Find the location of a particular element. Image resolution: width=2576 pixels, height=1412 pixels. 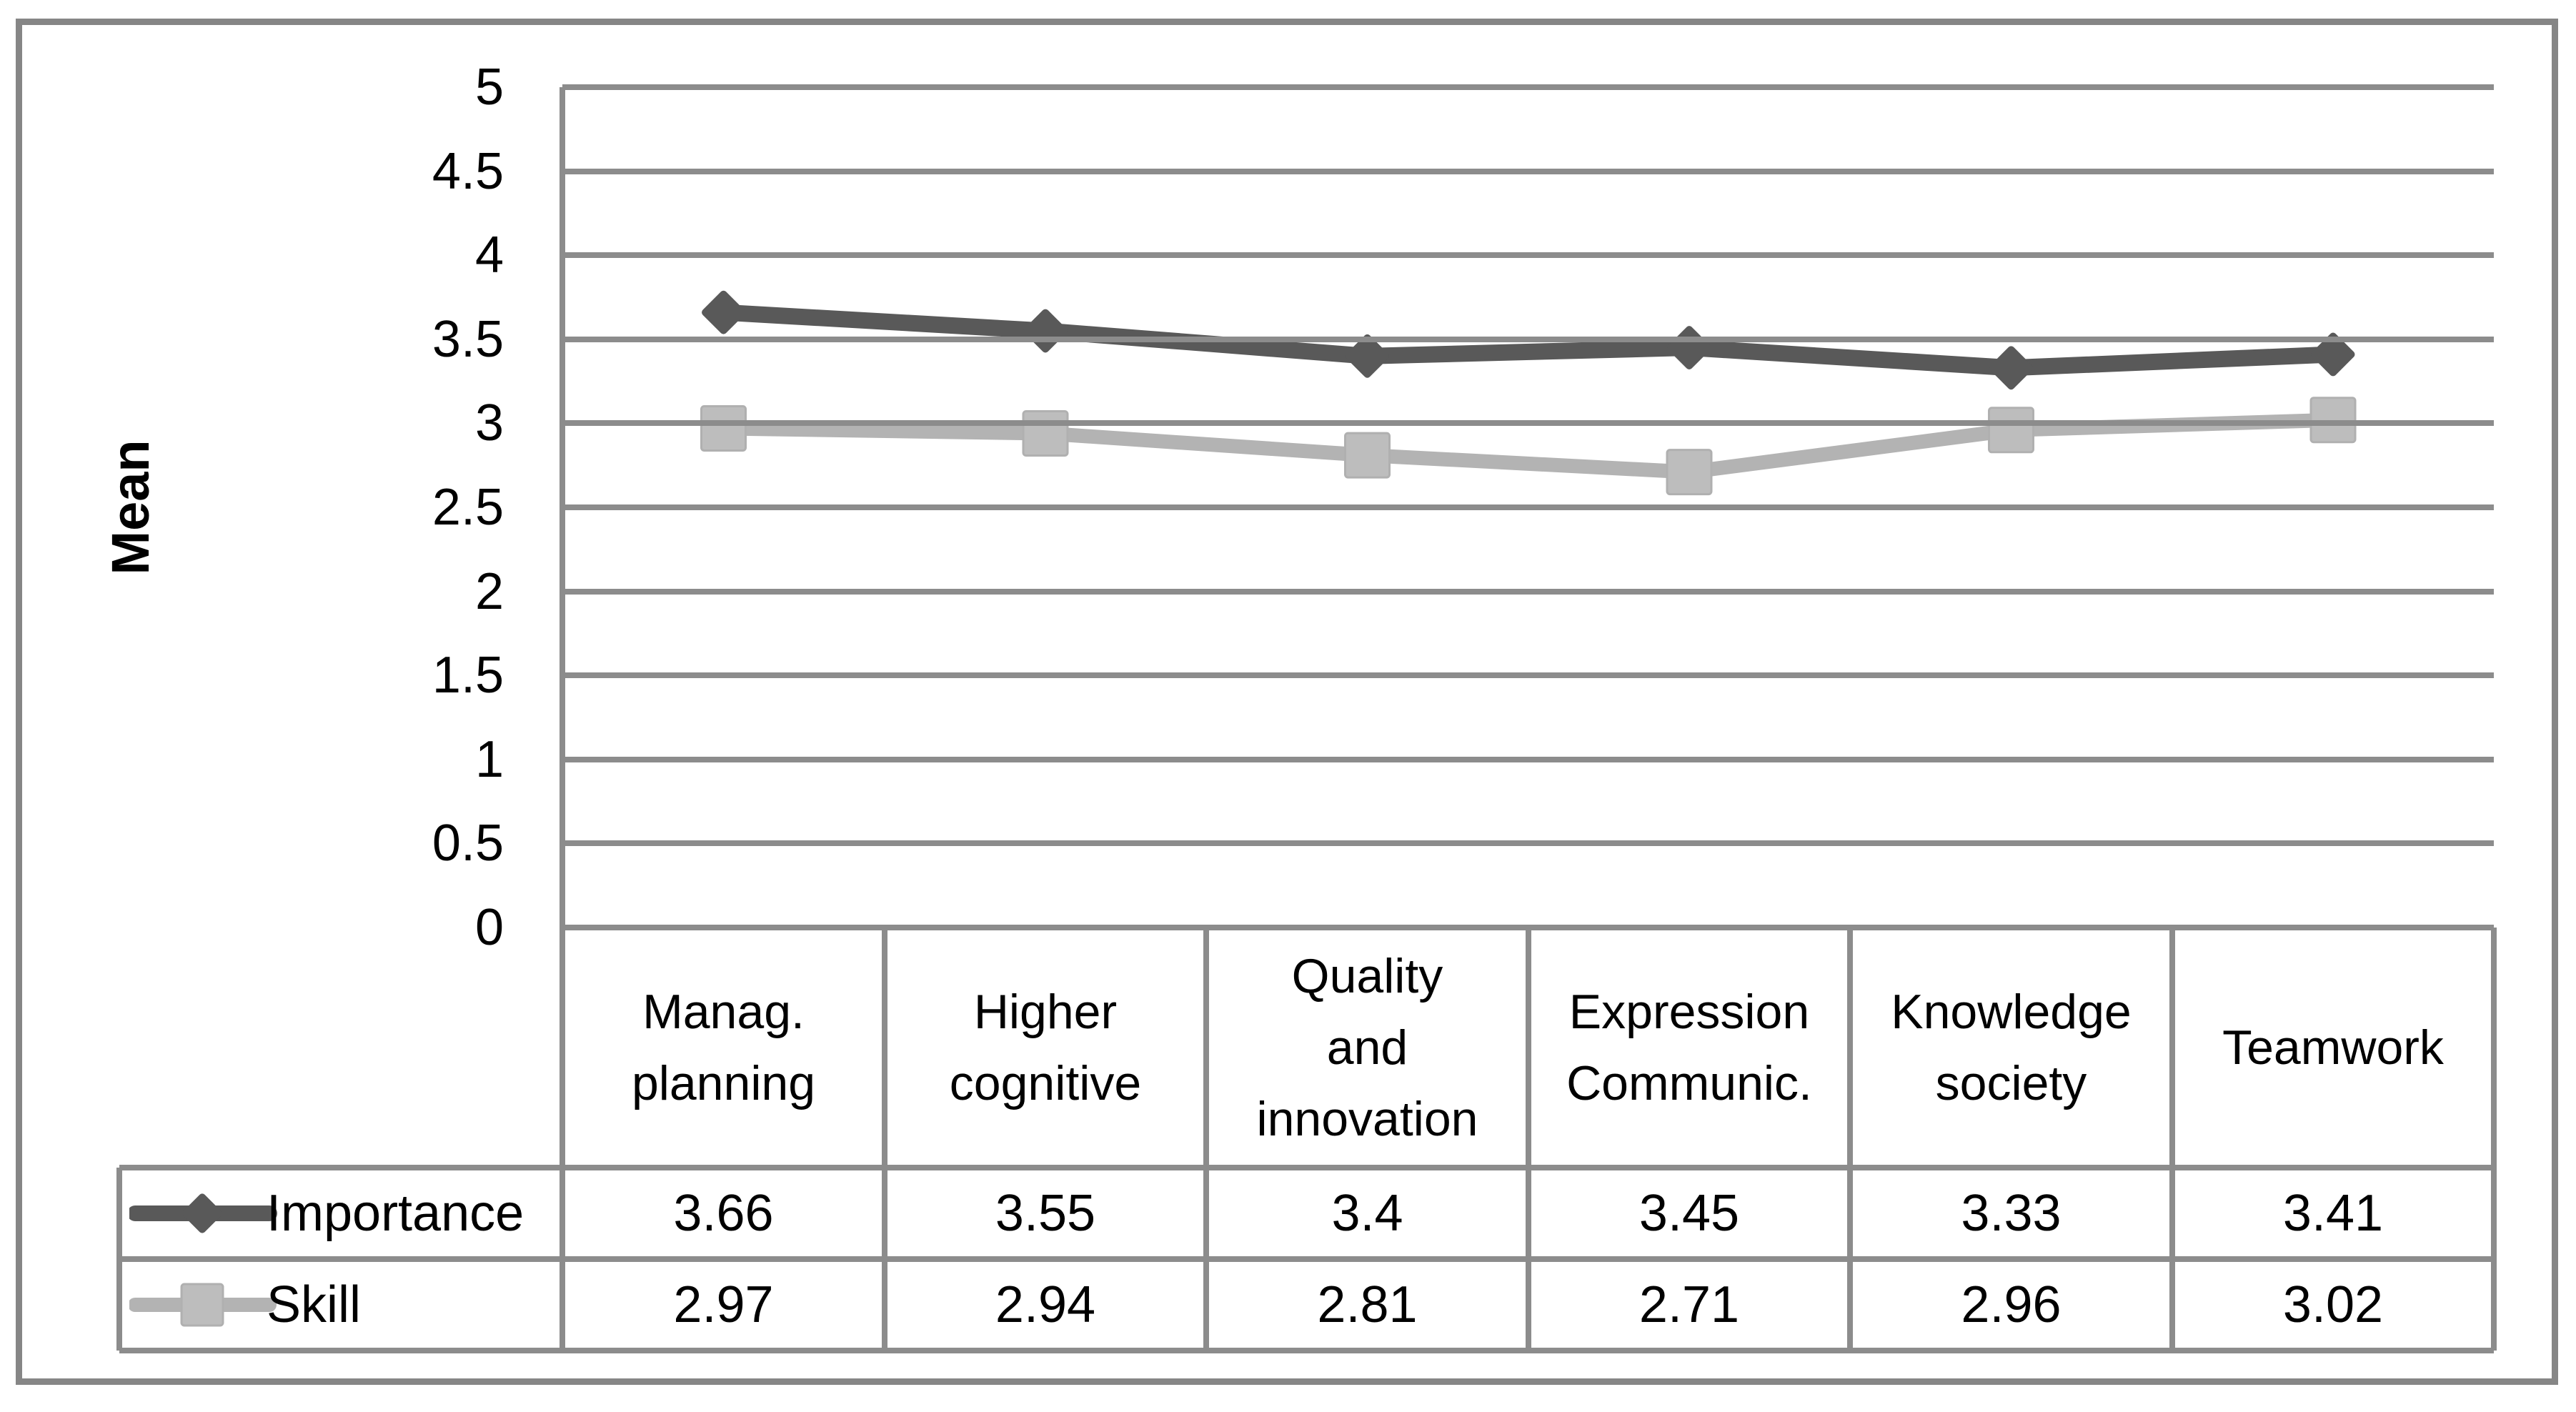

y-axis-tick-label: 2.5 is located at coordinates (468, 508).